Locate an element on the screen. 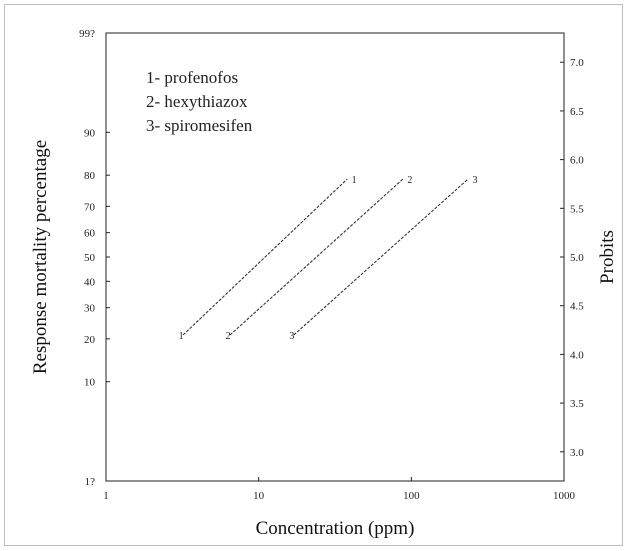 This screenshot has height=551, width=629. left-axis-ticks: 1? 10 20 30 40 50 60 70 80 90 99? is located at coordinates (94, 258).